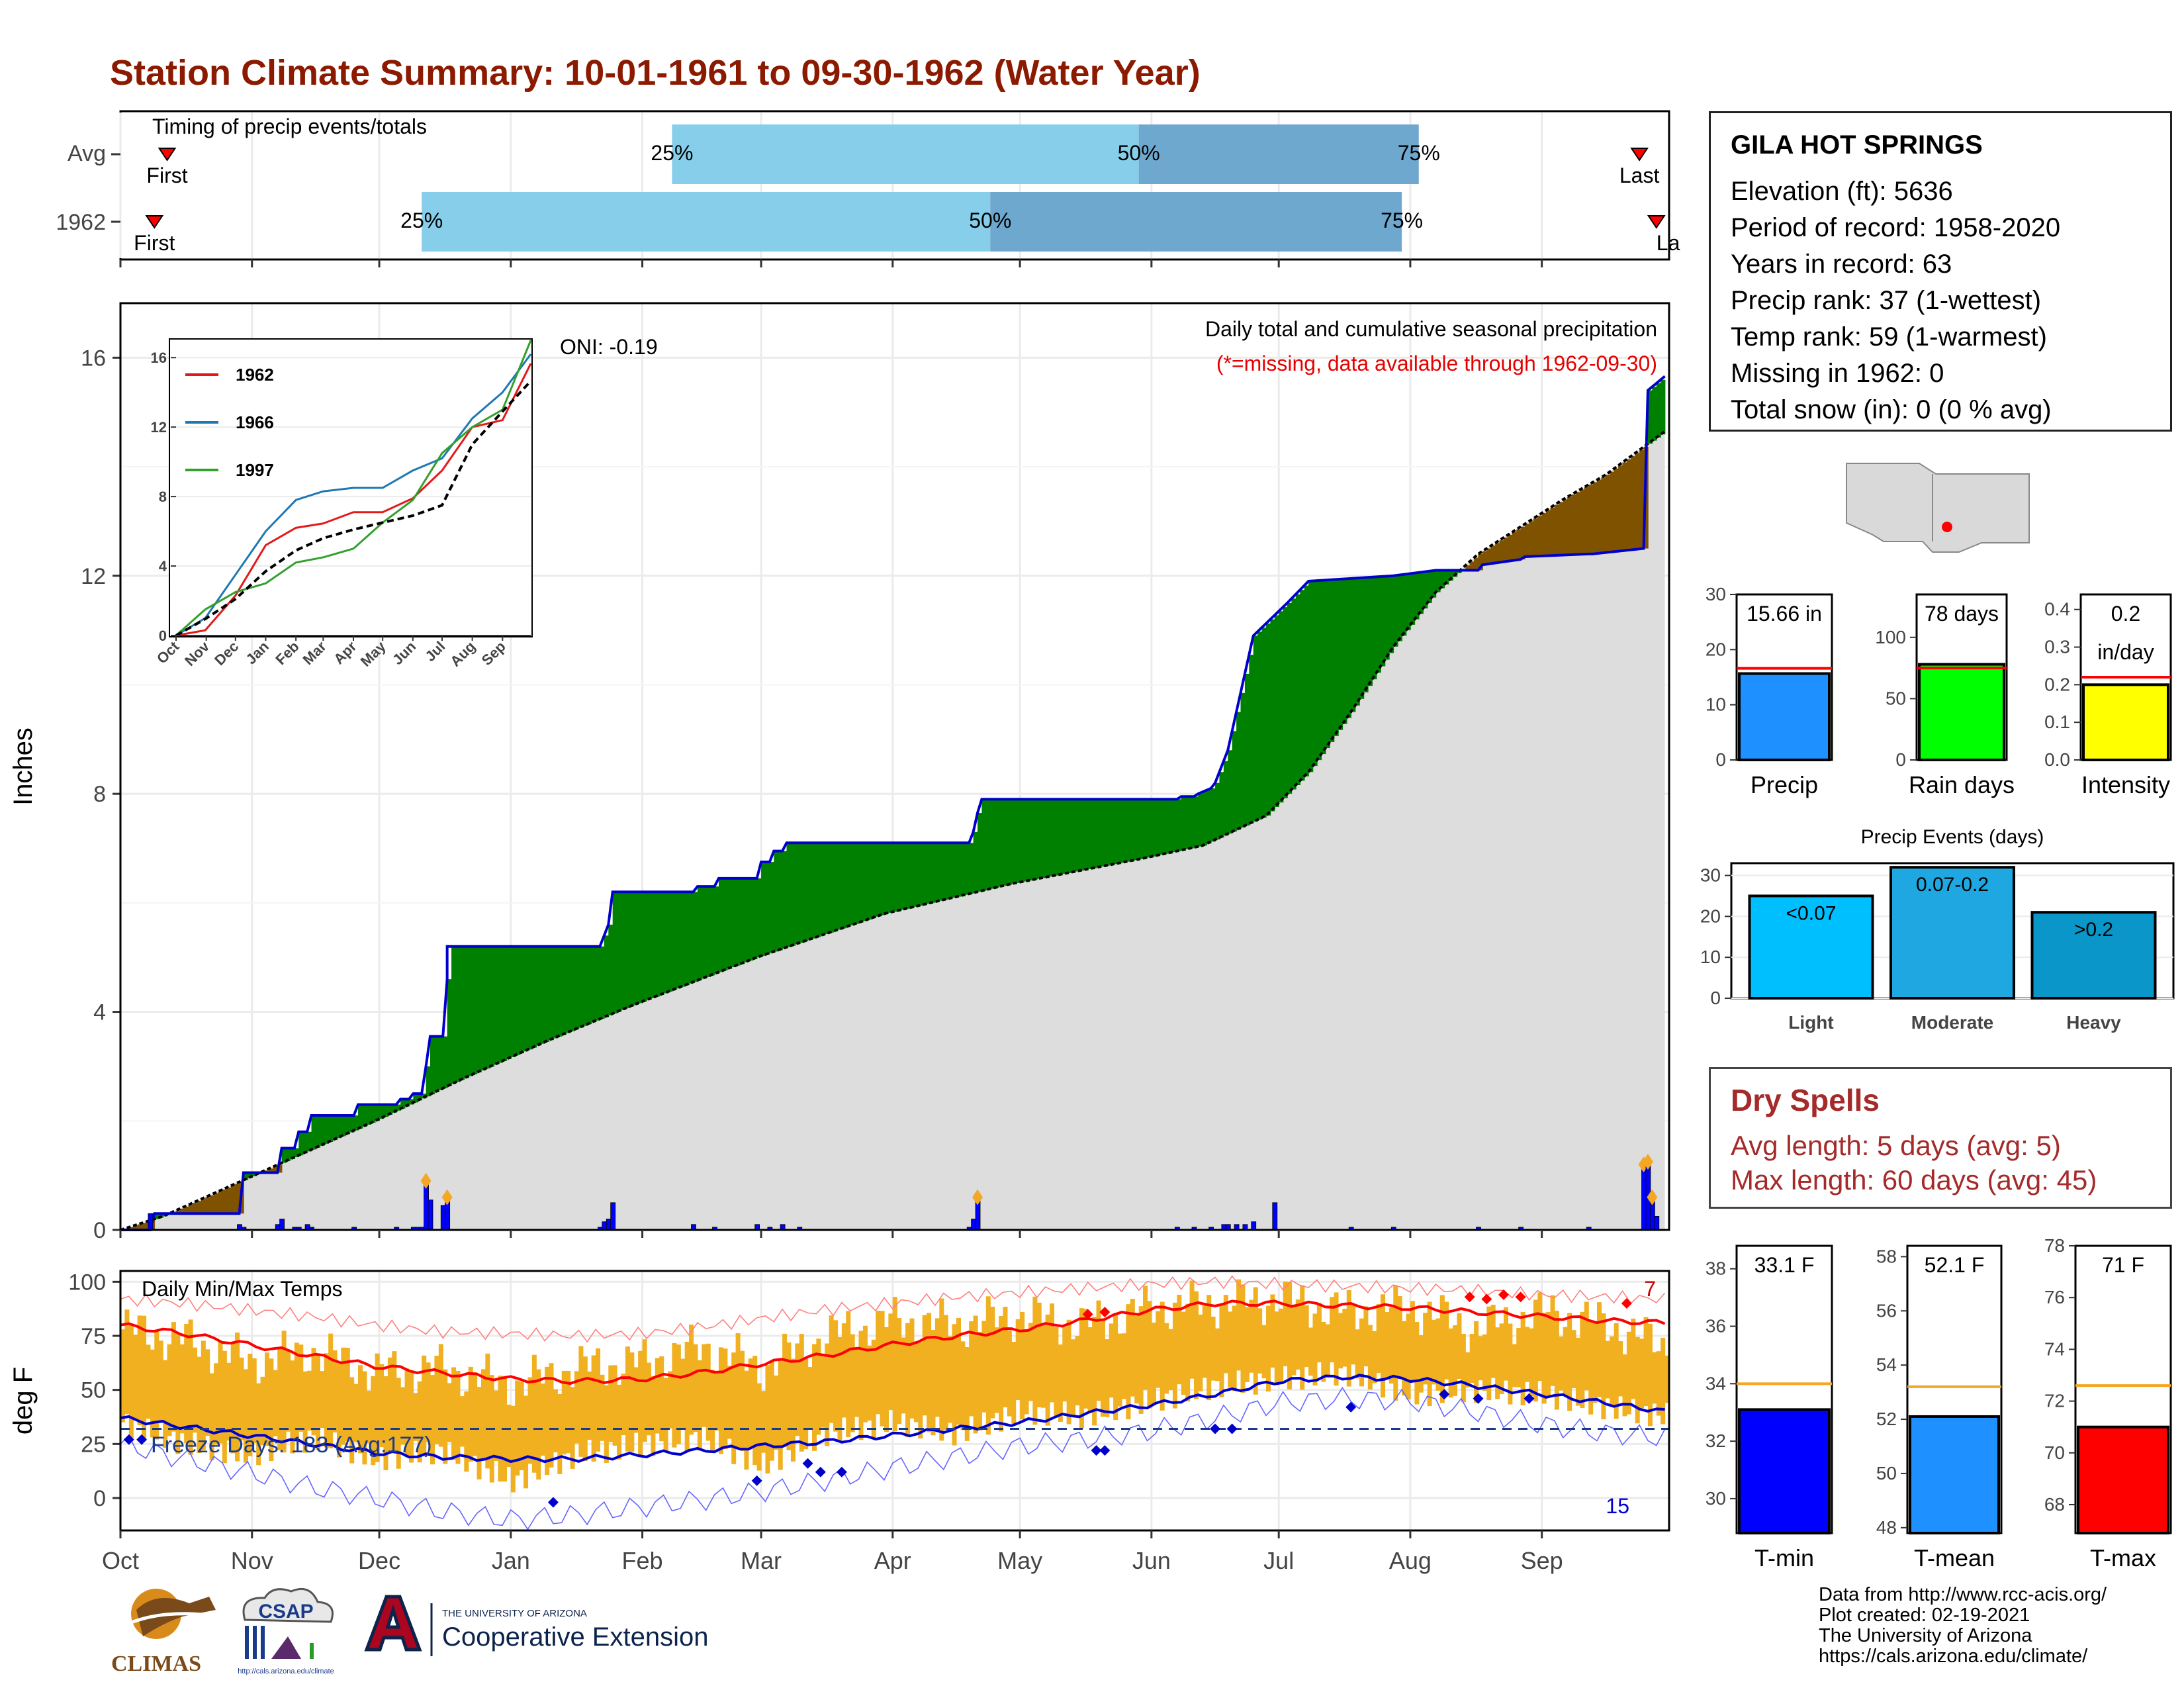 The width and height of the screenshot is (2184, 1688). Describe the element at coordinates (1784, 784) in the screenshot. I see `precip-total-category-label: Precip` at that location.